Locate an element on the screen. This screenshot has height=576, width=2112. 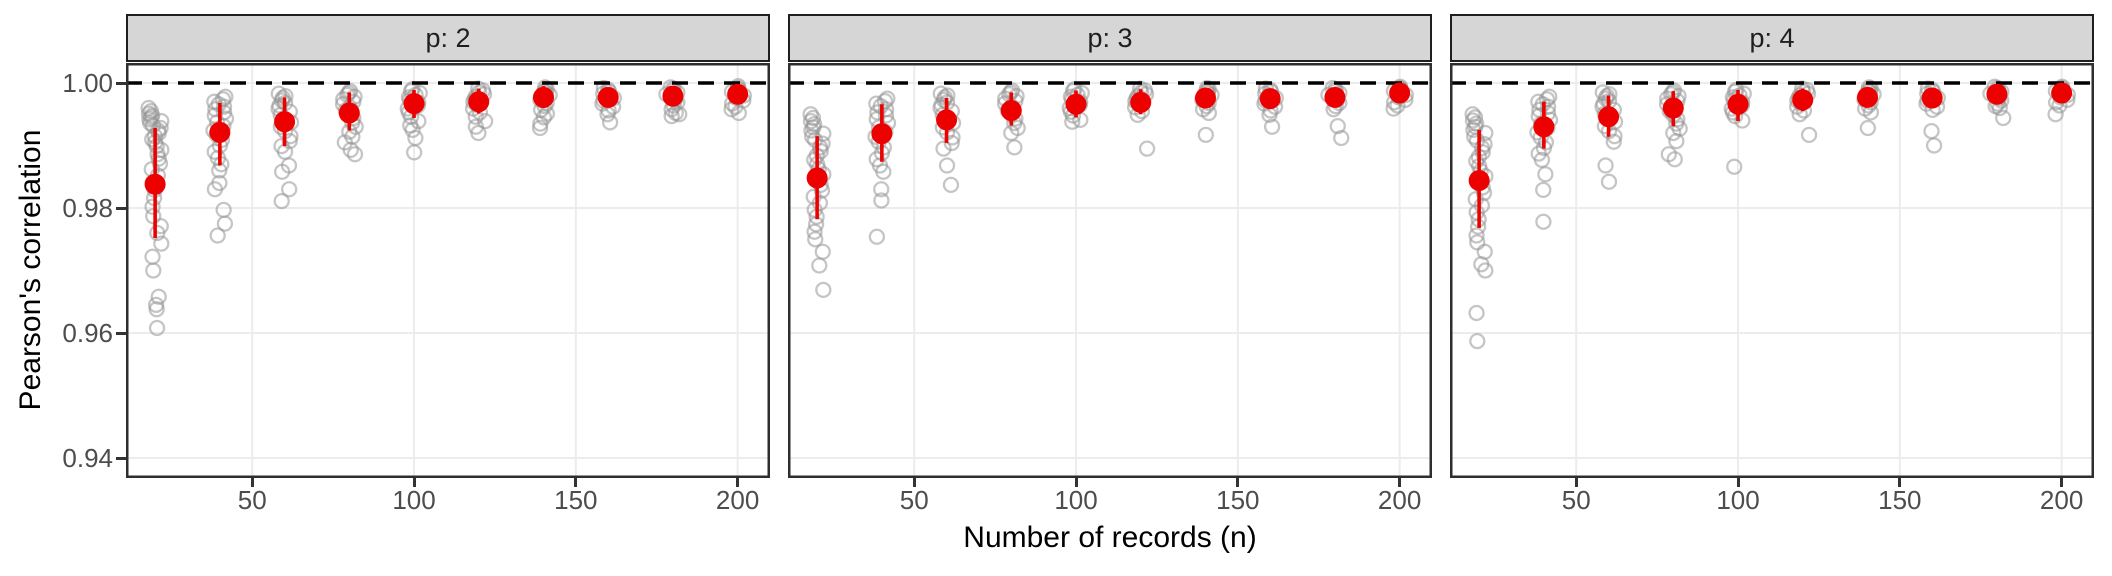
facet-strip-p4: p: 4 is located at coordinates (1772, 38).